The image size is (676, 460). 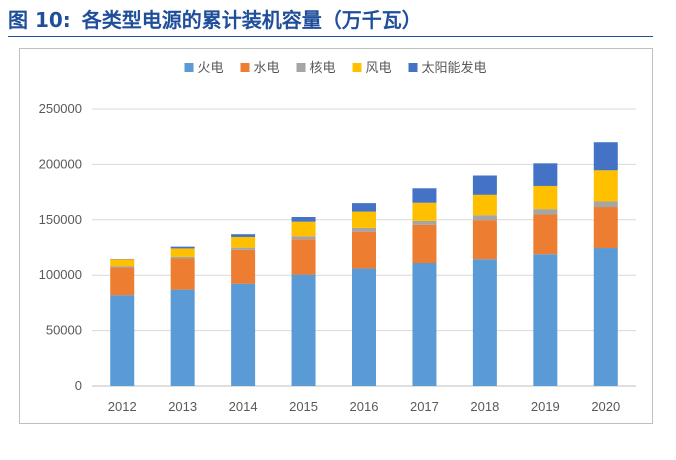 What do you see at coordinates (267, 68) in the screenshot?
I see `legend-label: 水电` at bounding box center [267, 68].